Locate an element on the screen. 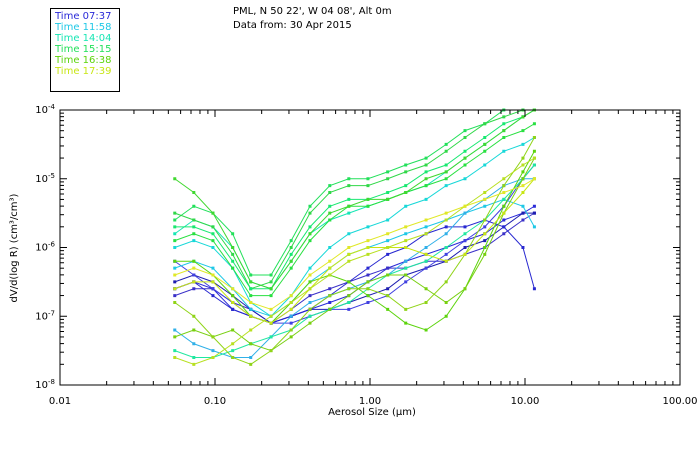 The image size is (700, 450). legend-entry: Time 11:58 is located at coordinates (83, 27).